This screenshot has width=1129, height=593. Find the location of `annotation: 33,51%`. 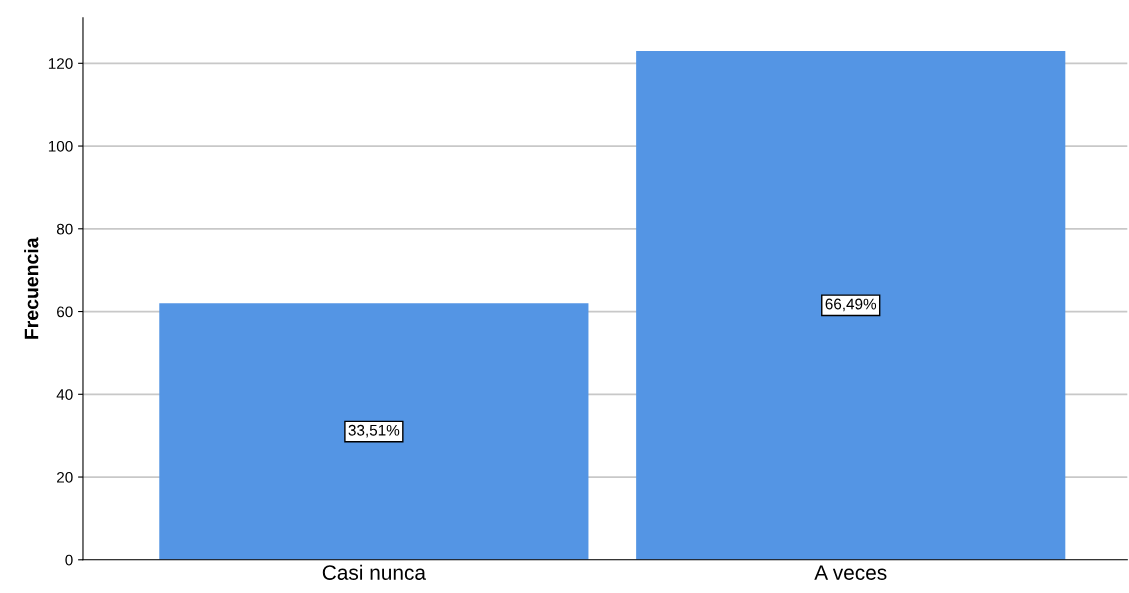

annotation: 33,51% is located at coordinates (374, 431).